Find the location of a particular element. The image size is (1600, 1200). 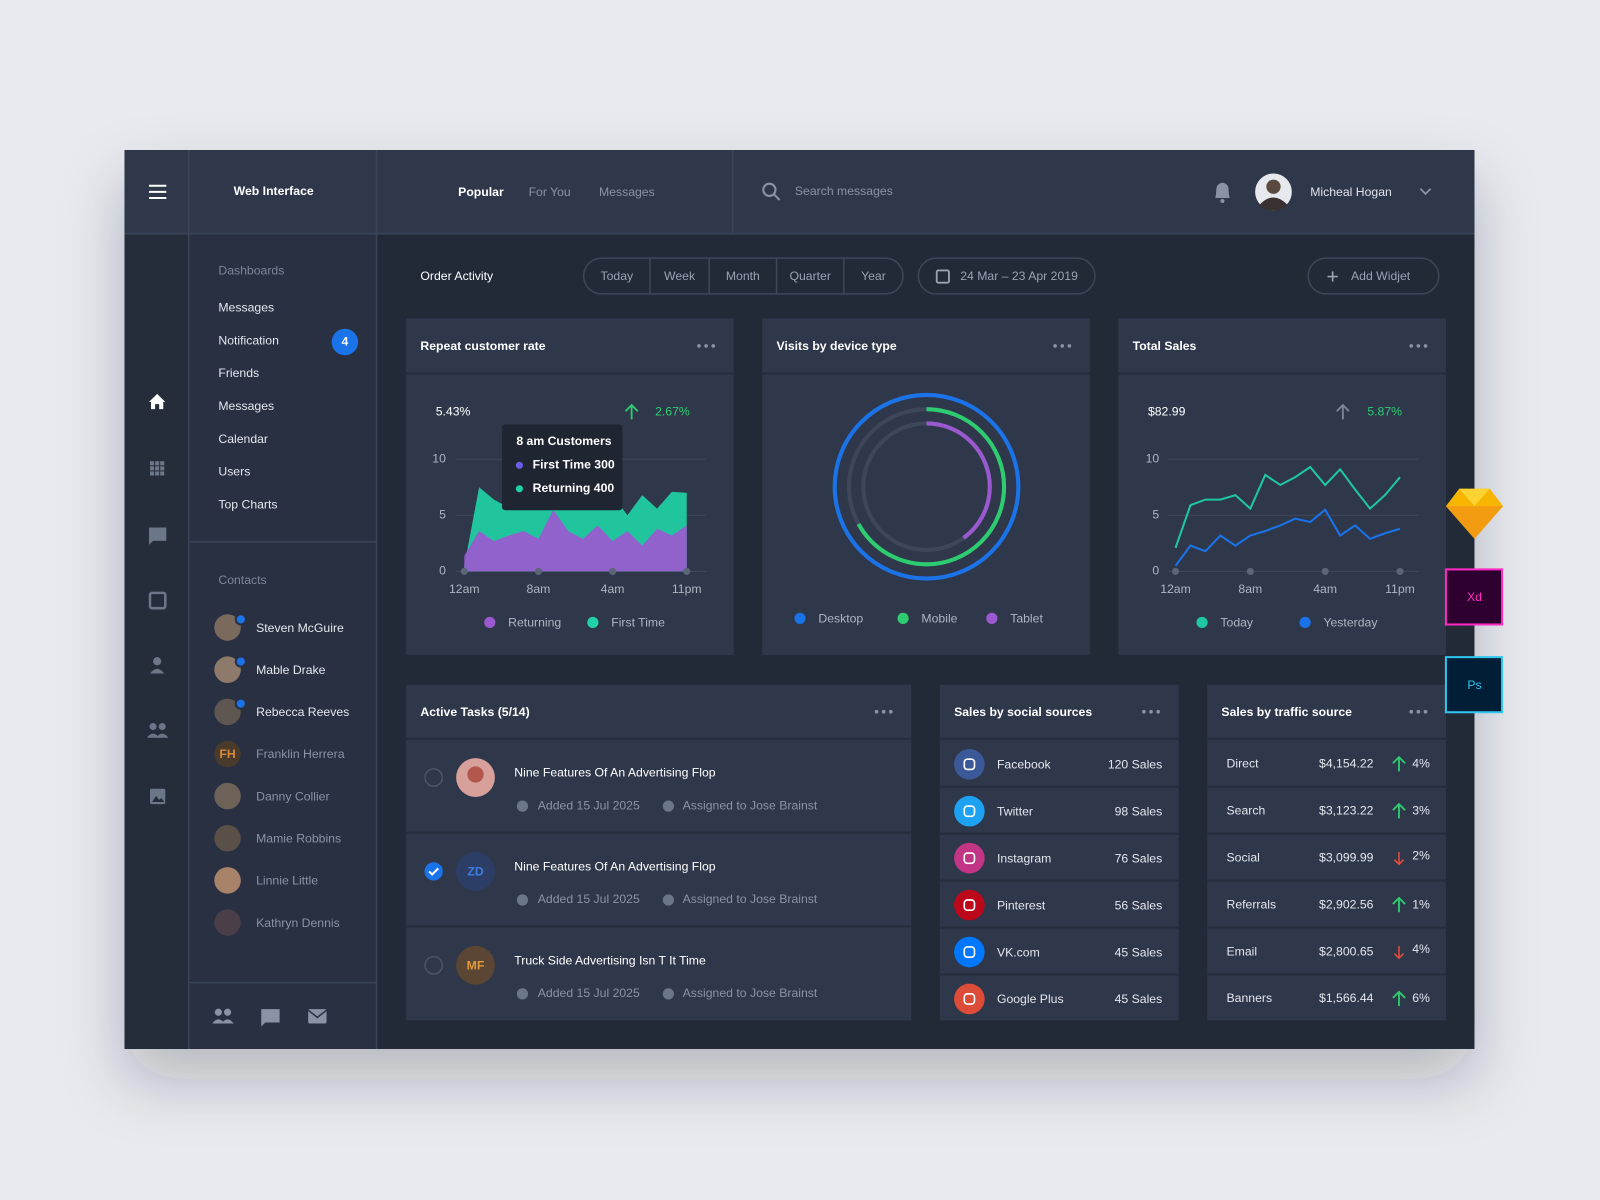

user-icon is located at coordinates (157, 665).